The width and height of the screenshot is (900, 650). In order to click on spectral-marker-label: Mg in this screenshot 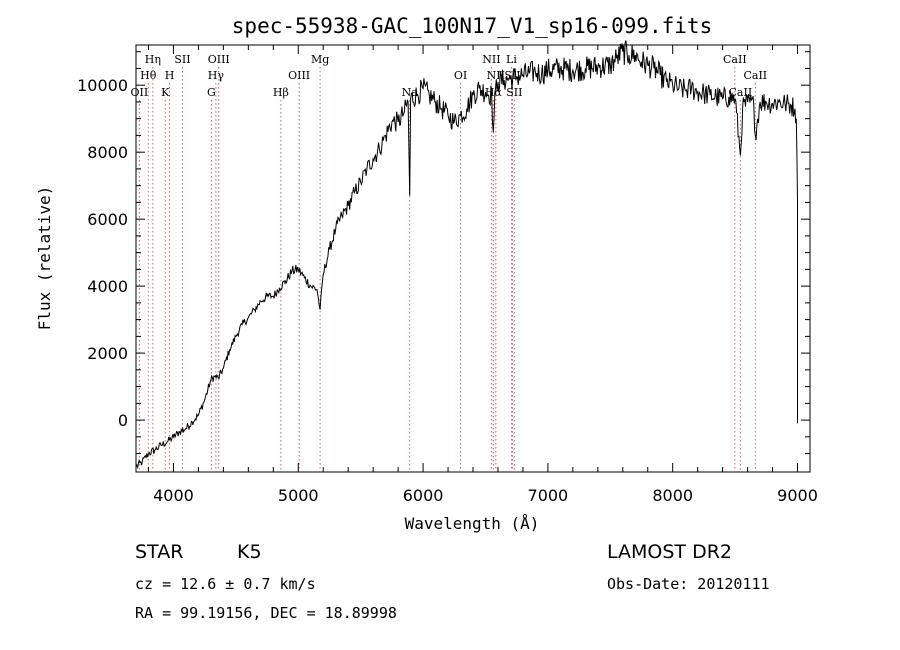, I will do `click(320, 59)`.